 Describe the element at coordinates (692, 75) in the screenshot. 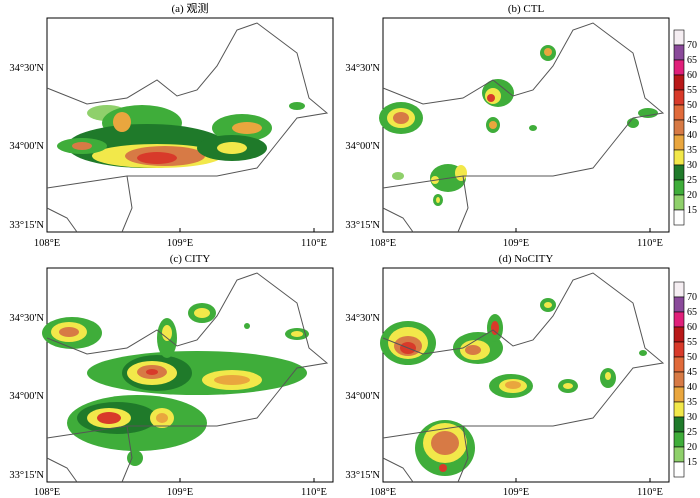

I see `colorbar-label: 60` at that location.